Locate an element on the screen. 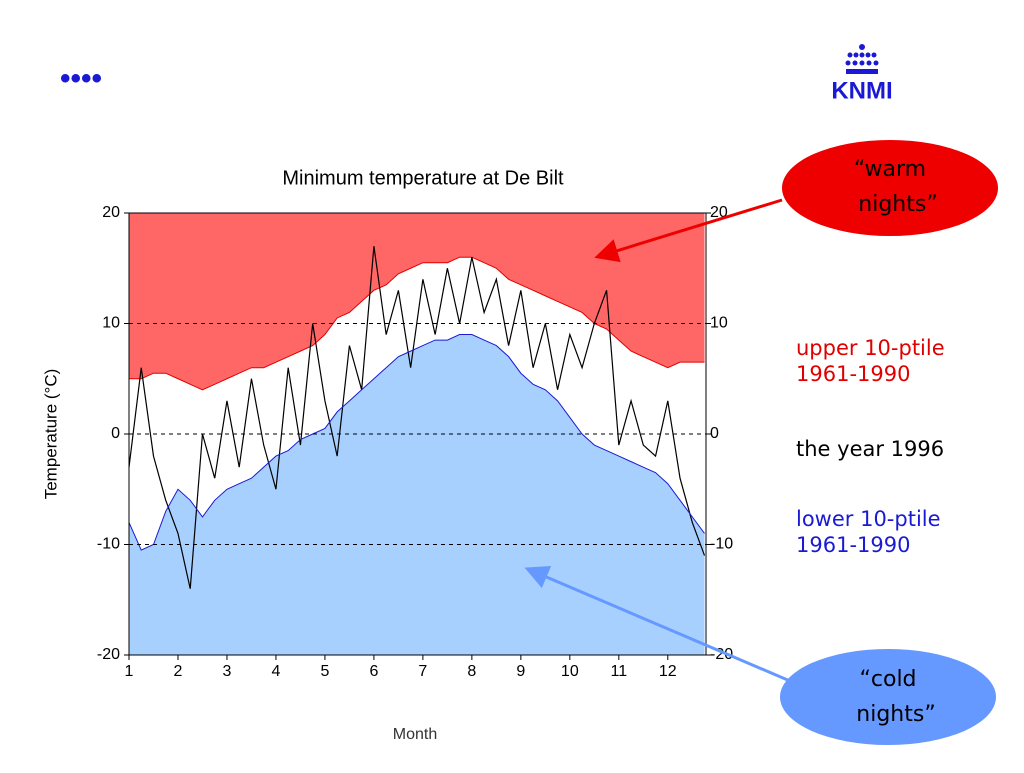 This screenshot has height=773, width=1024. x-tick-label: 7 is located at coordinates (422, 671).